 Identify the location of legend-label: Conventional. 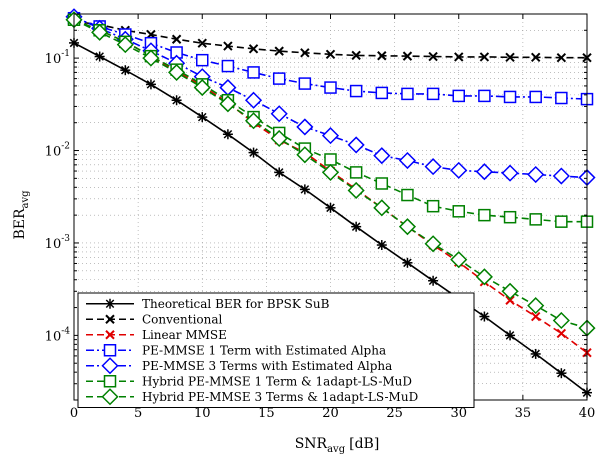
(182, 319).